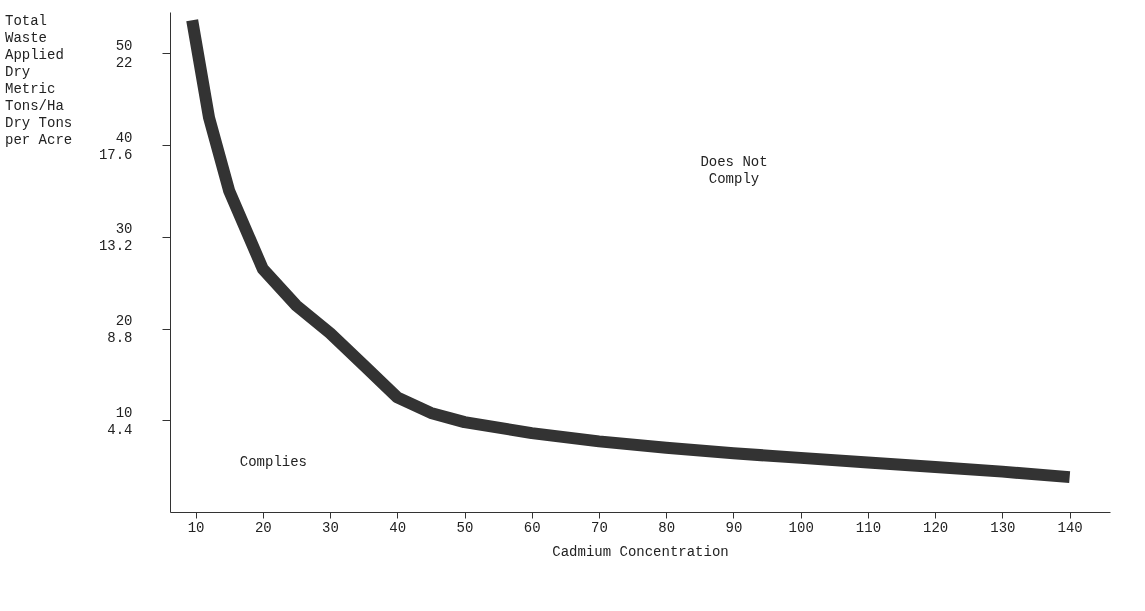 This screenshot has height=611, width=1145. Describe the element at coordinates (120, 338) in the screenshot. I see `y2-tick-label: 8.8` at that location.